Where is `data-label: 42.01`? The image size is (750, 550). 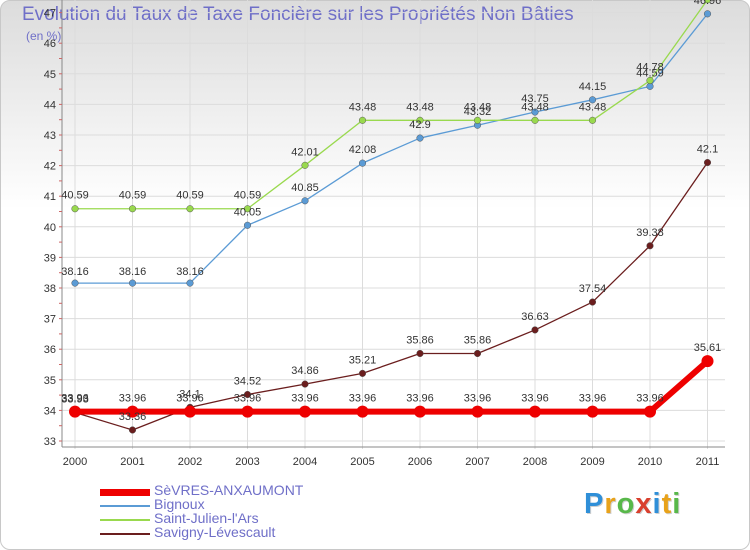 data-label: 42.01 is located at coordinates (305, 152).